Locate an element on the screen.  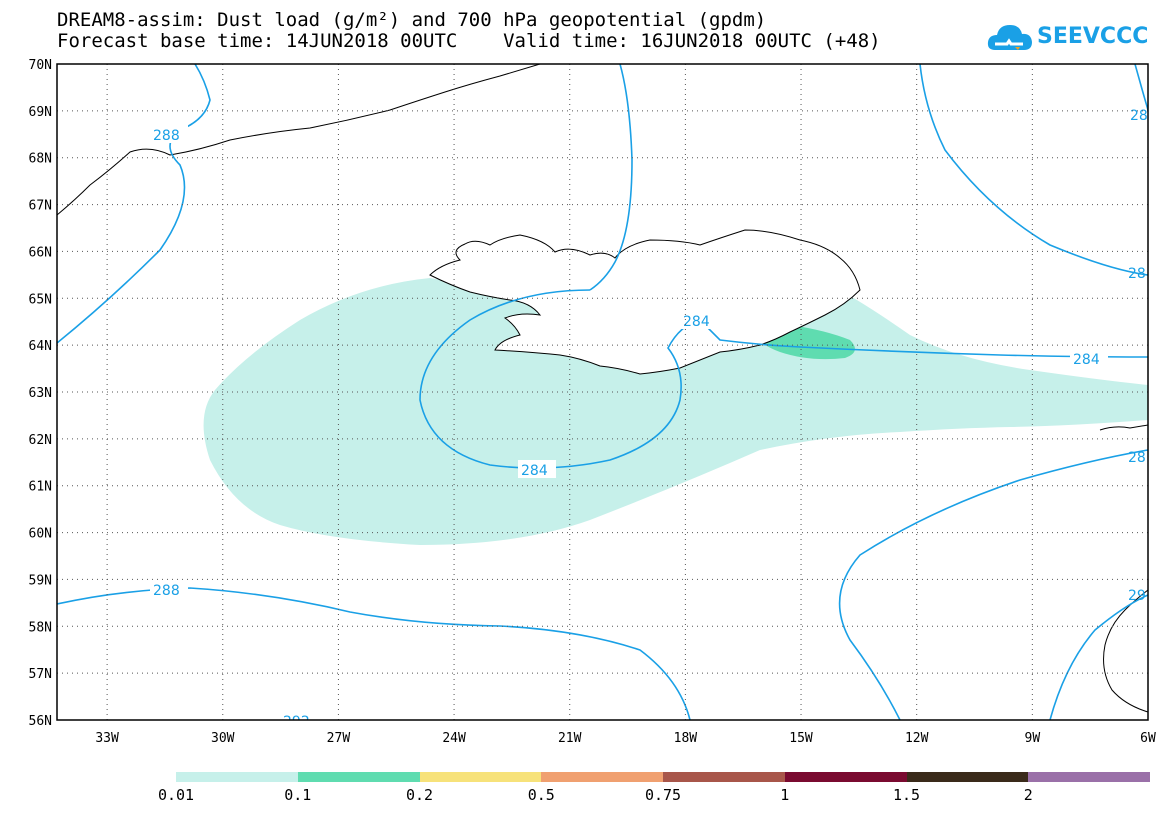
longitude-label: 12W is located at coordinates (917, 738).